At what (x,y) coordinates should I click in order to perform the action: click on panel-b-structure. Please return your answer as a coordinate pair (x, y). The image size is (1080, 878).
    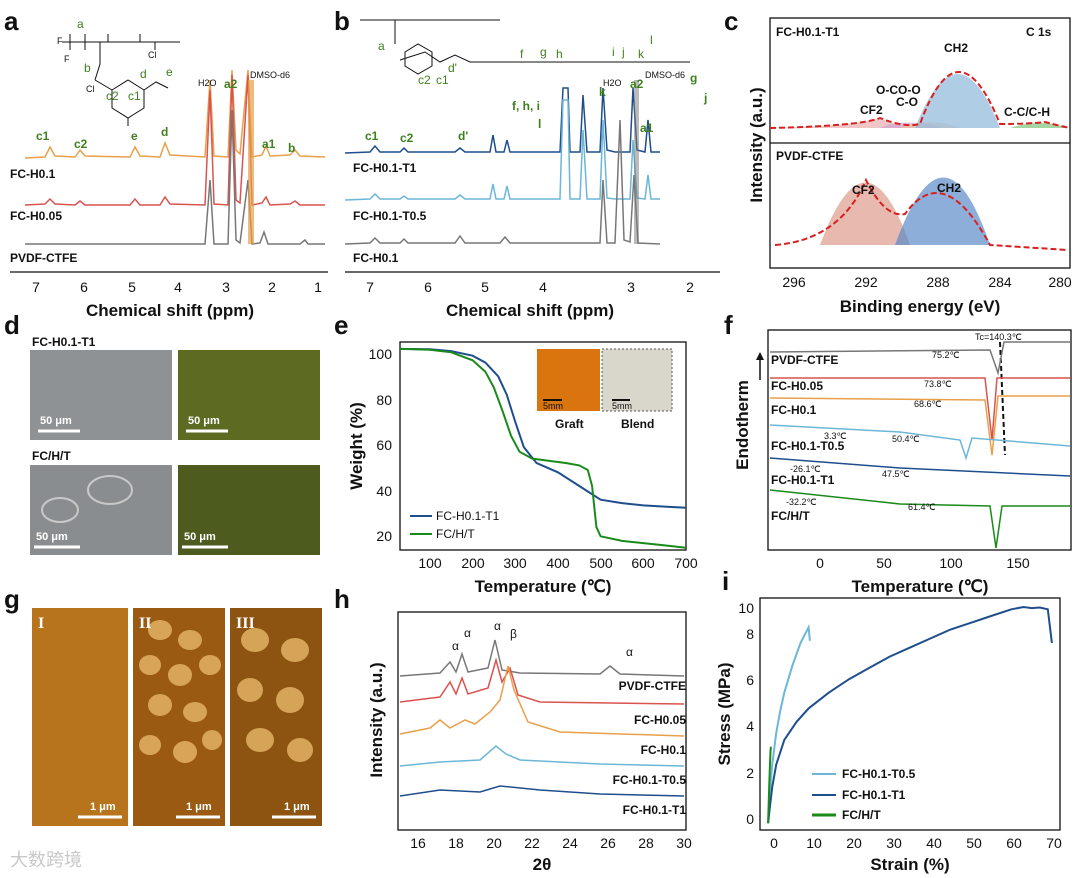
    Looking at the image, I should click on (525, 47).